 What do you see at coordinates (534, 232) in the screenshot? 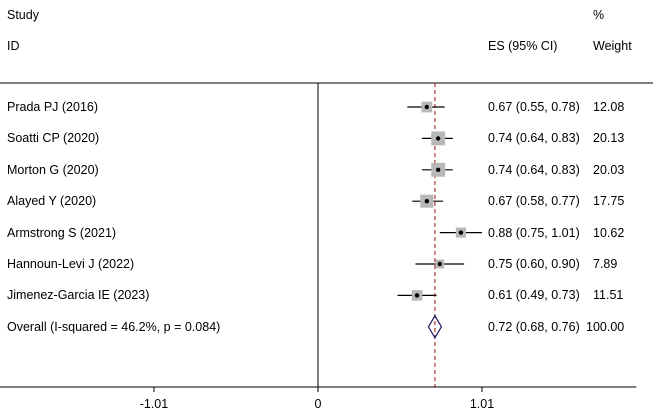
I see `study-ci: 0.88 (0.75, 1.01)` at bounding box center [534, 232].